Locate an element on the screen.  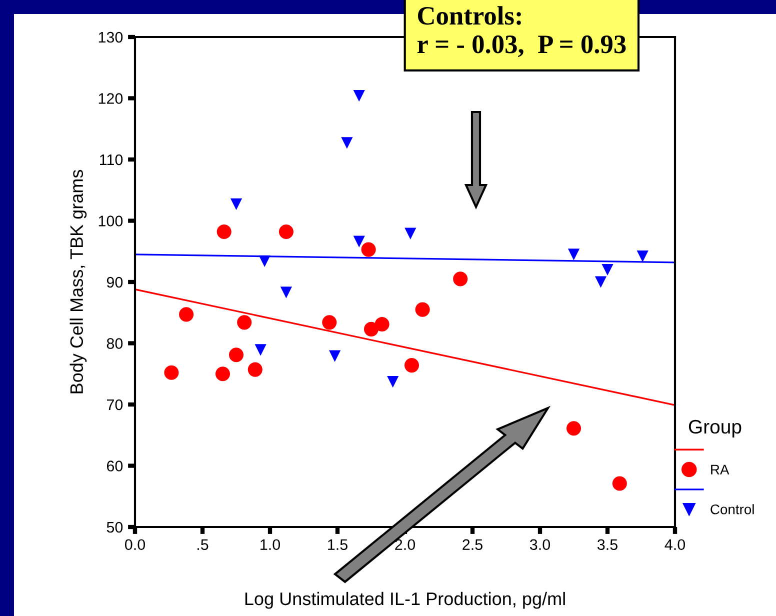
x-tick-label: .5 is located at coordinates (203, 544).